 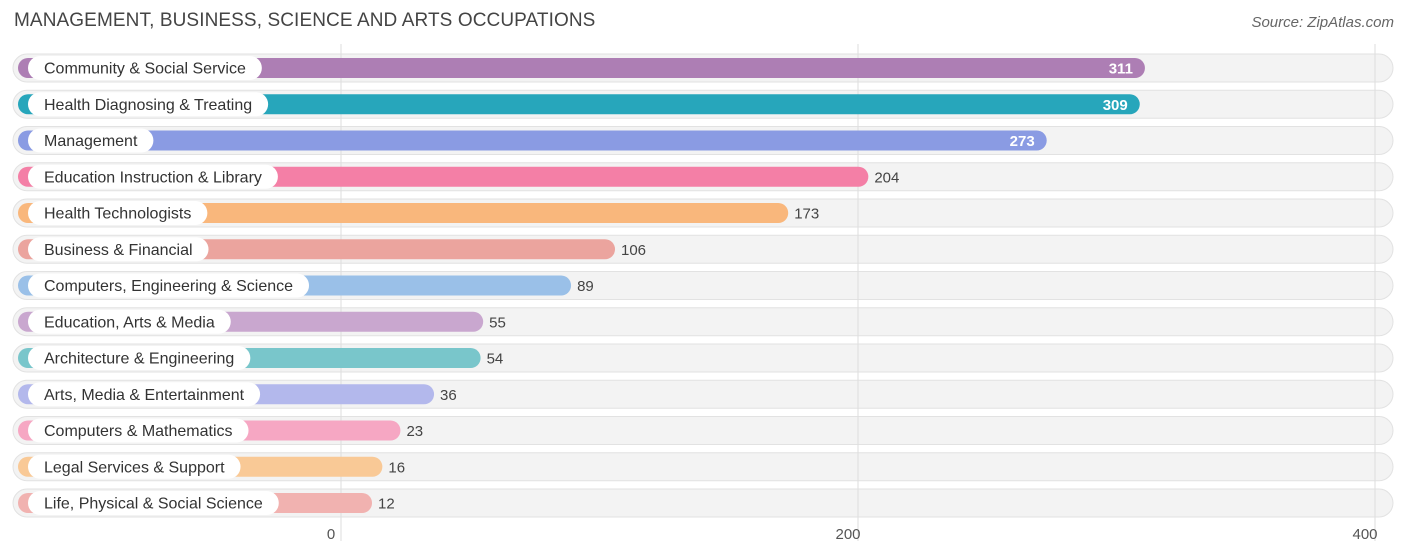 I want to click on value-label: 309, so click(x=1115, y=105).